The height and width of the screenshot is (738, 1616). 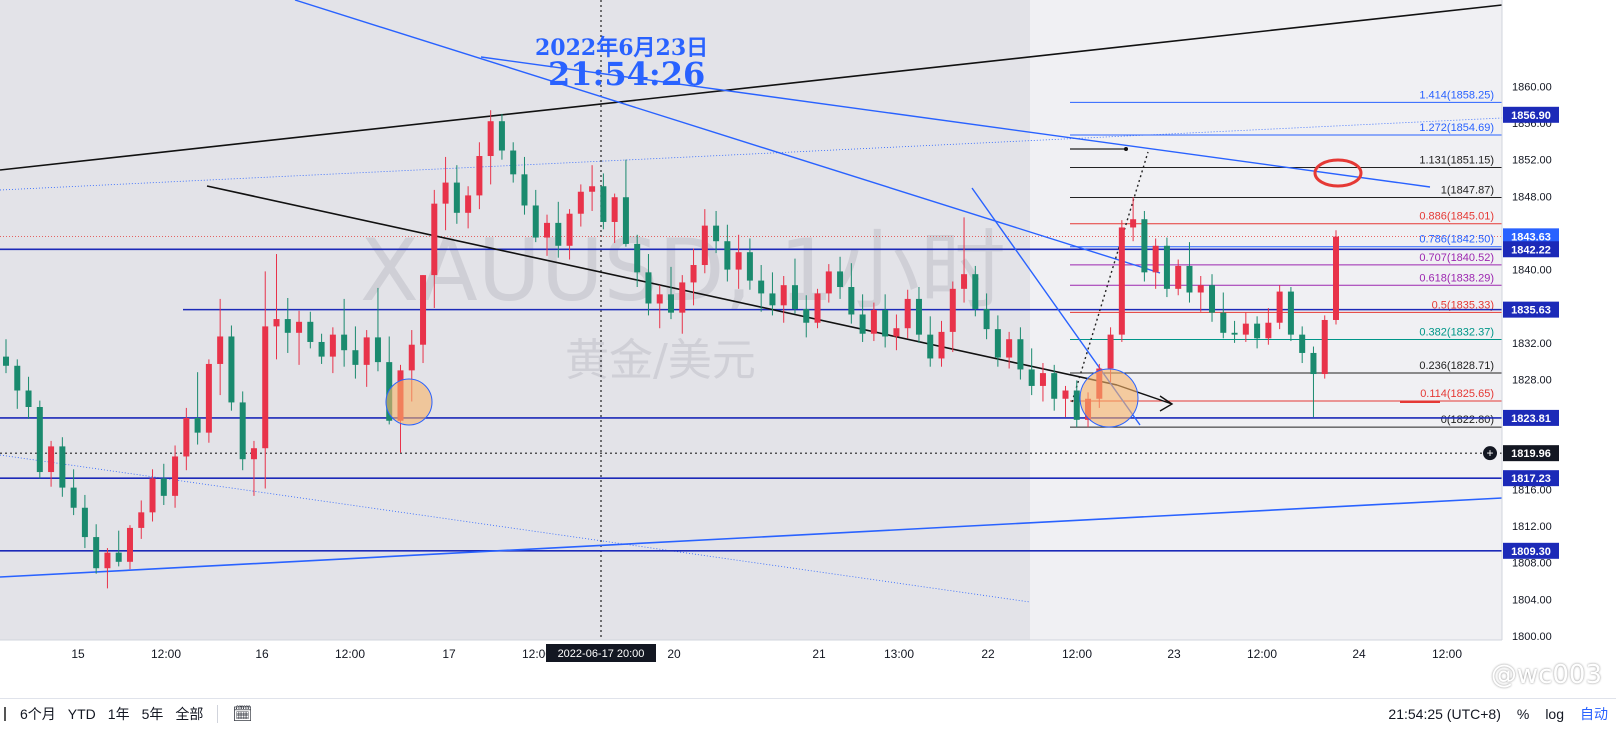 I want to click on price-tag-label: 1819.96, so click(x=1531, y=454).